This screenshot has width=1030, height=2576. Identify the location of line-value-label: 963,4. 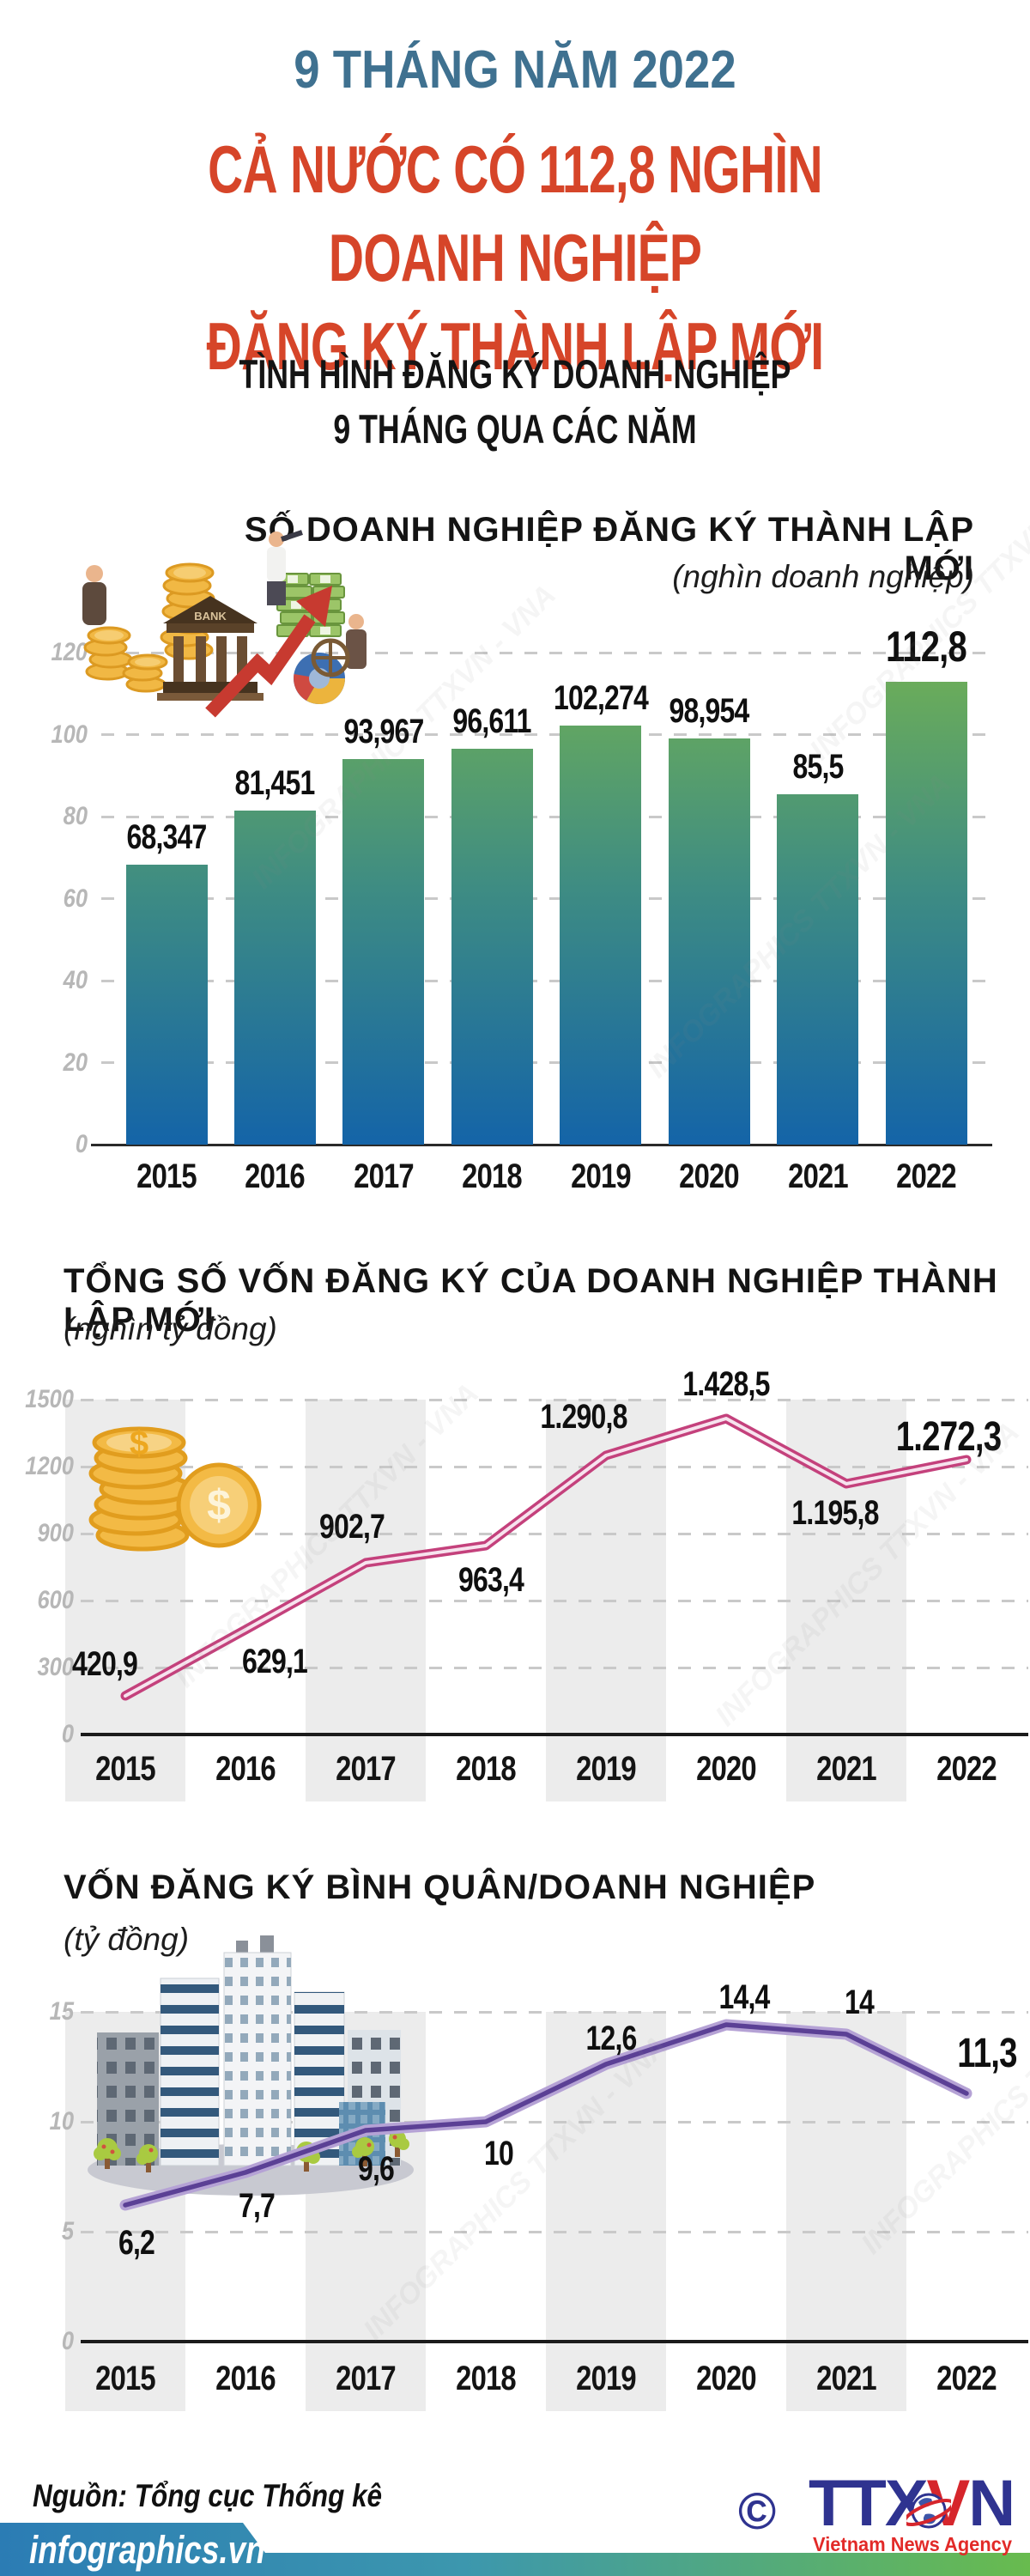
(490, 1580).